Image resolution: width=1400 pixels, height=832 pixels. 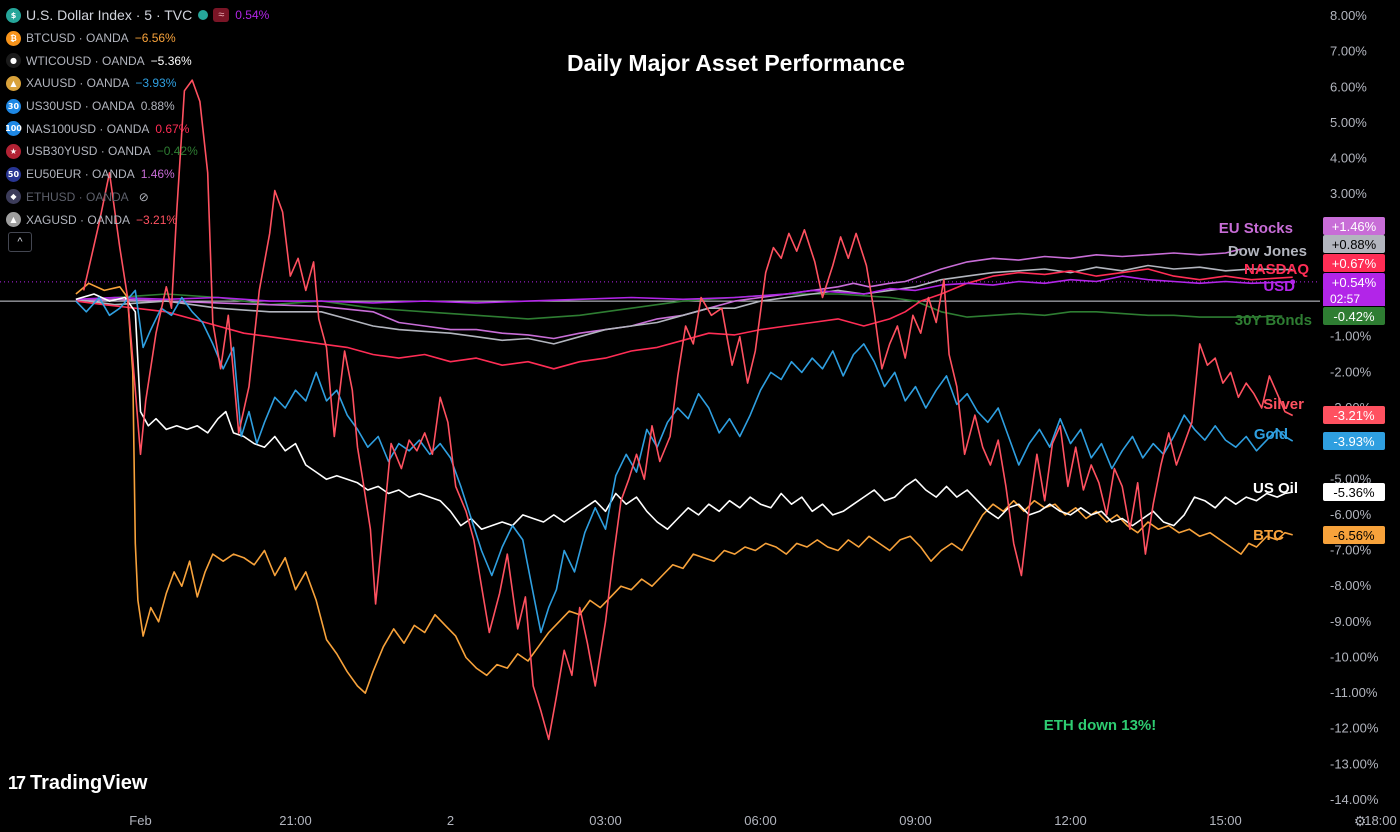 I want to click on series-line-nasdaq, so click(x=684, y=319).